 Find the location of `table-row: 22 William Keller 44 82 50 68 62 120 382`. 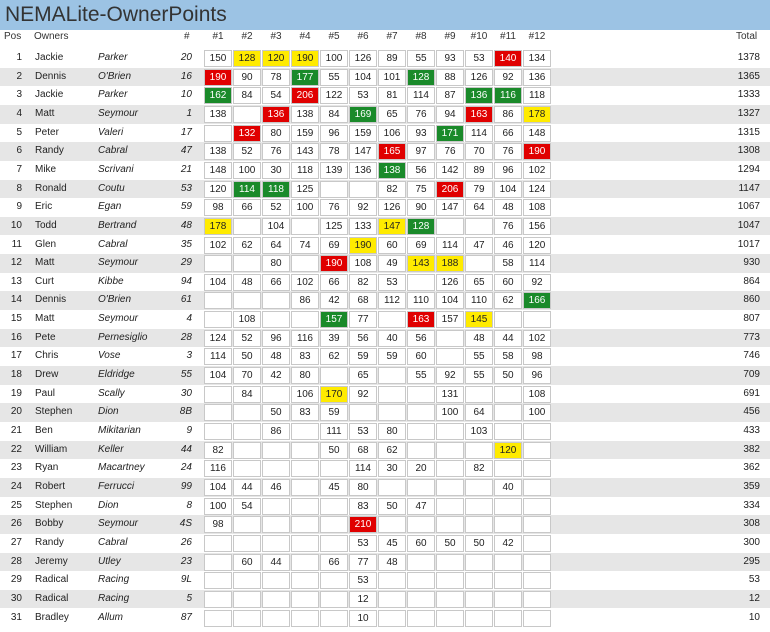

table-row: 22 William Keller 44 82 50 68 62 120 382 is located at coordinates (385, 450).